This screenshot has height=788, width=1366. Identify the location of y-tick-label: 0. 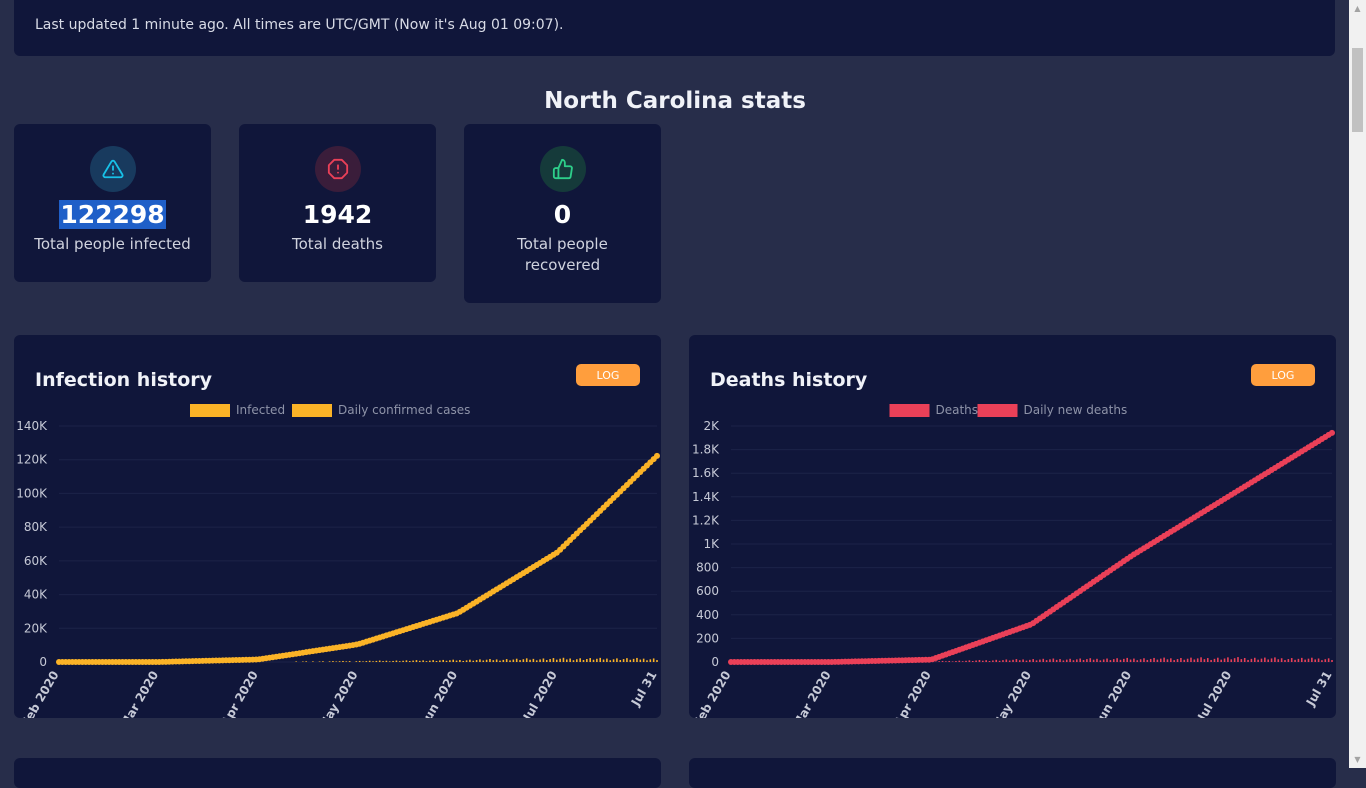
(43, 662).